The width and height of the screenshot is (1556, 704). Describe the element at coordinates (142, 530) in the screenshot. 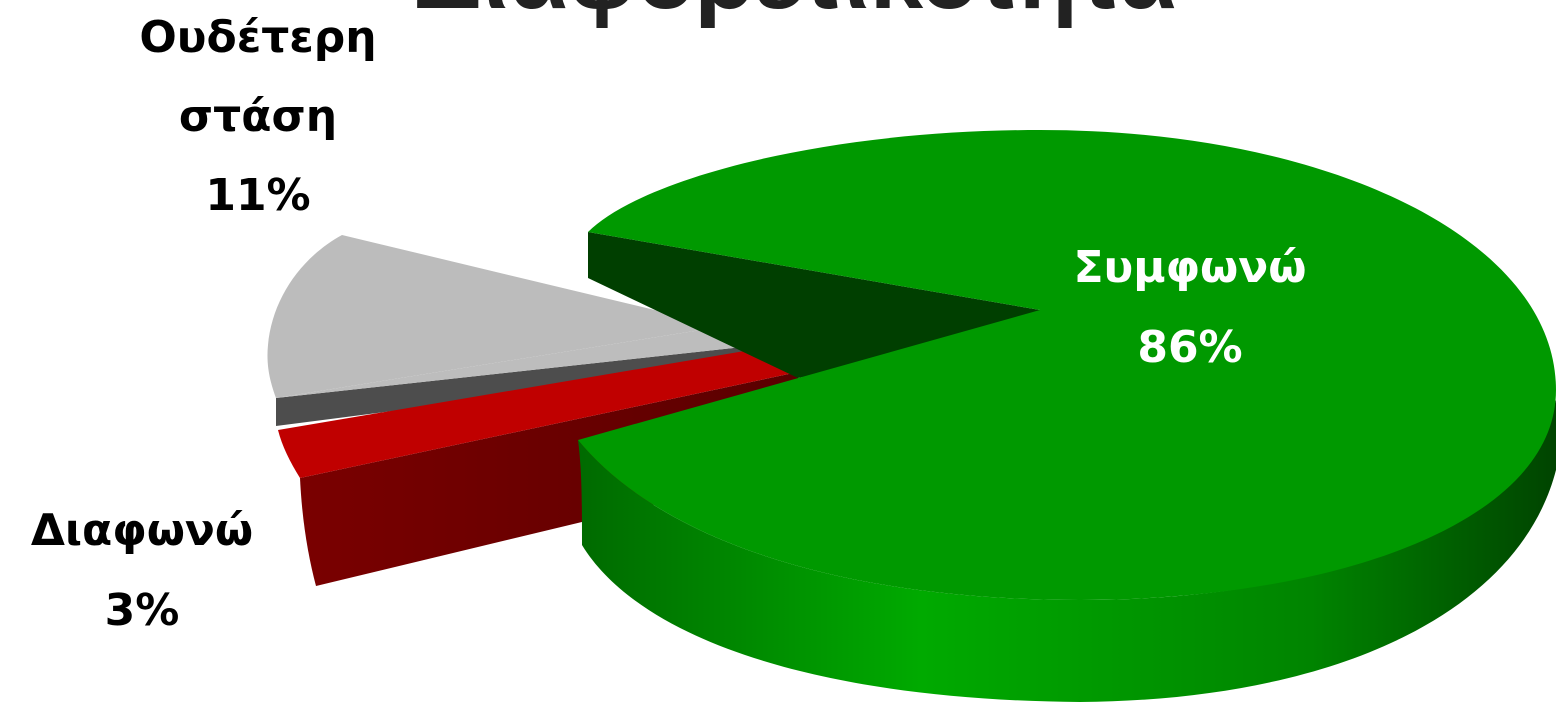

I see `label-disagree-name: Διαφωνώ` at that location.